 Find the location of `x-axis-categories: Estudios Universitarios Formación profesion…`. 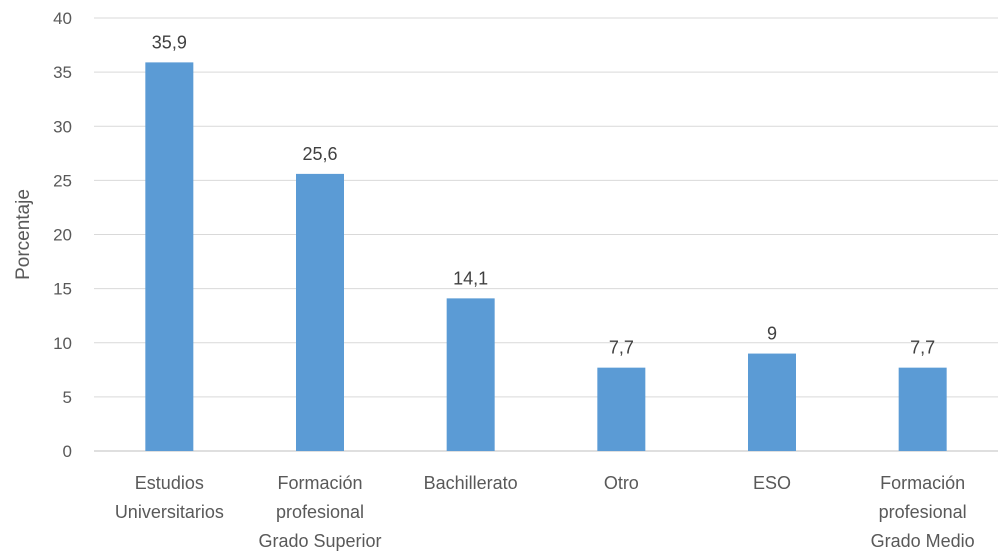

x-axis-categories: Estudios Universitarios Formación profesion… is located at coordinates (545, 512).